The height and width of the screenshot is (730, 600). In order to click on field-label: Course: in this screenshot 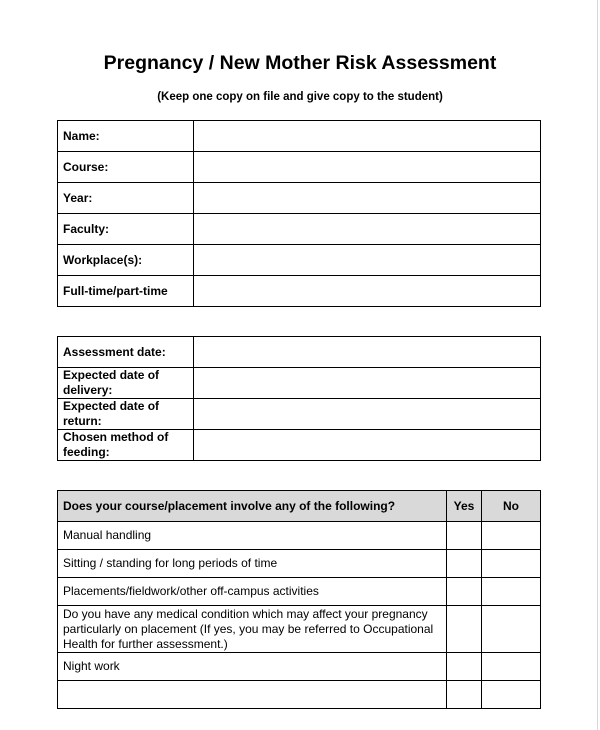, I will do `click(125, 167)`.